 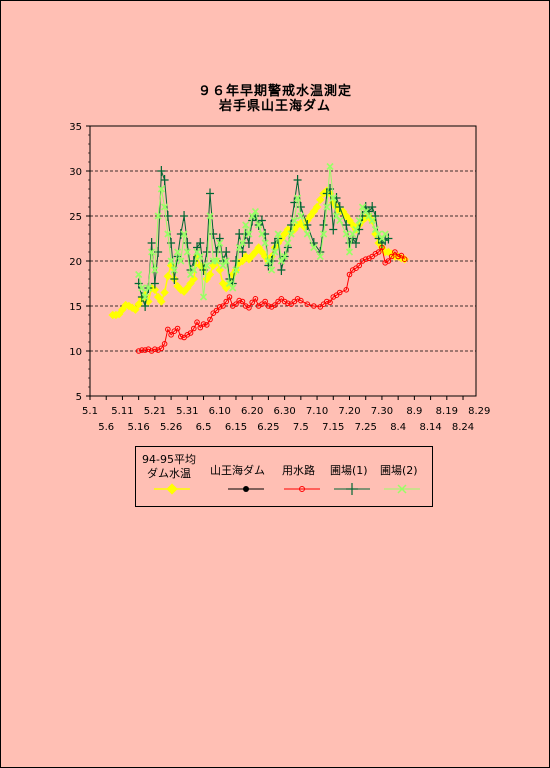 I want to click on x-tick-label: 8.4, so click(x=398, y=427).